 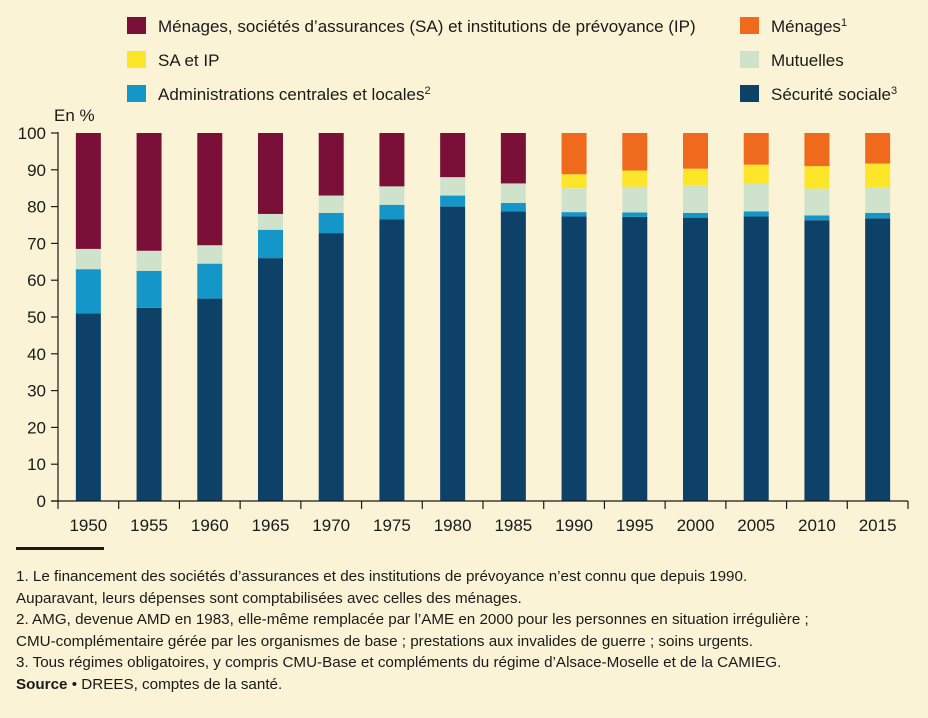 What do you see at coordinates (756, 197) in the screenshot?
I see `bar-segment-mut-2005` at bounding box center [756, 197].